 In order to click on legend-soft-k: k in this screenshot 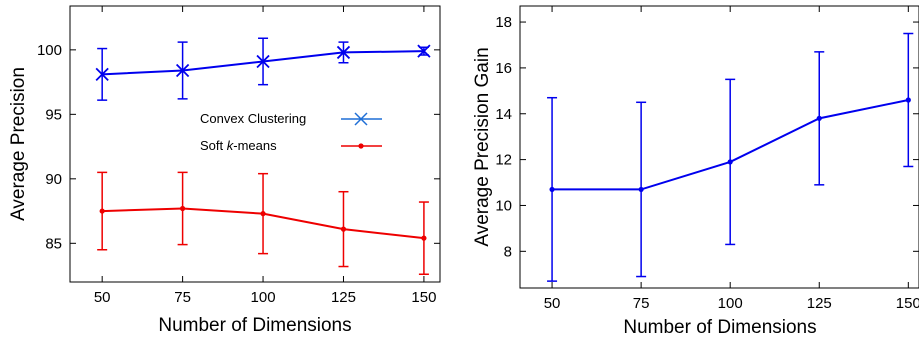, I will do `click(231, 145)`.